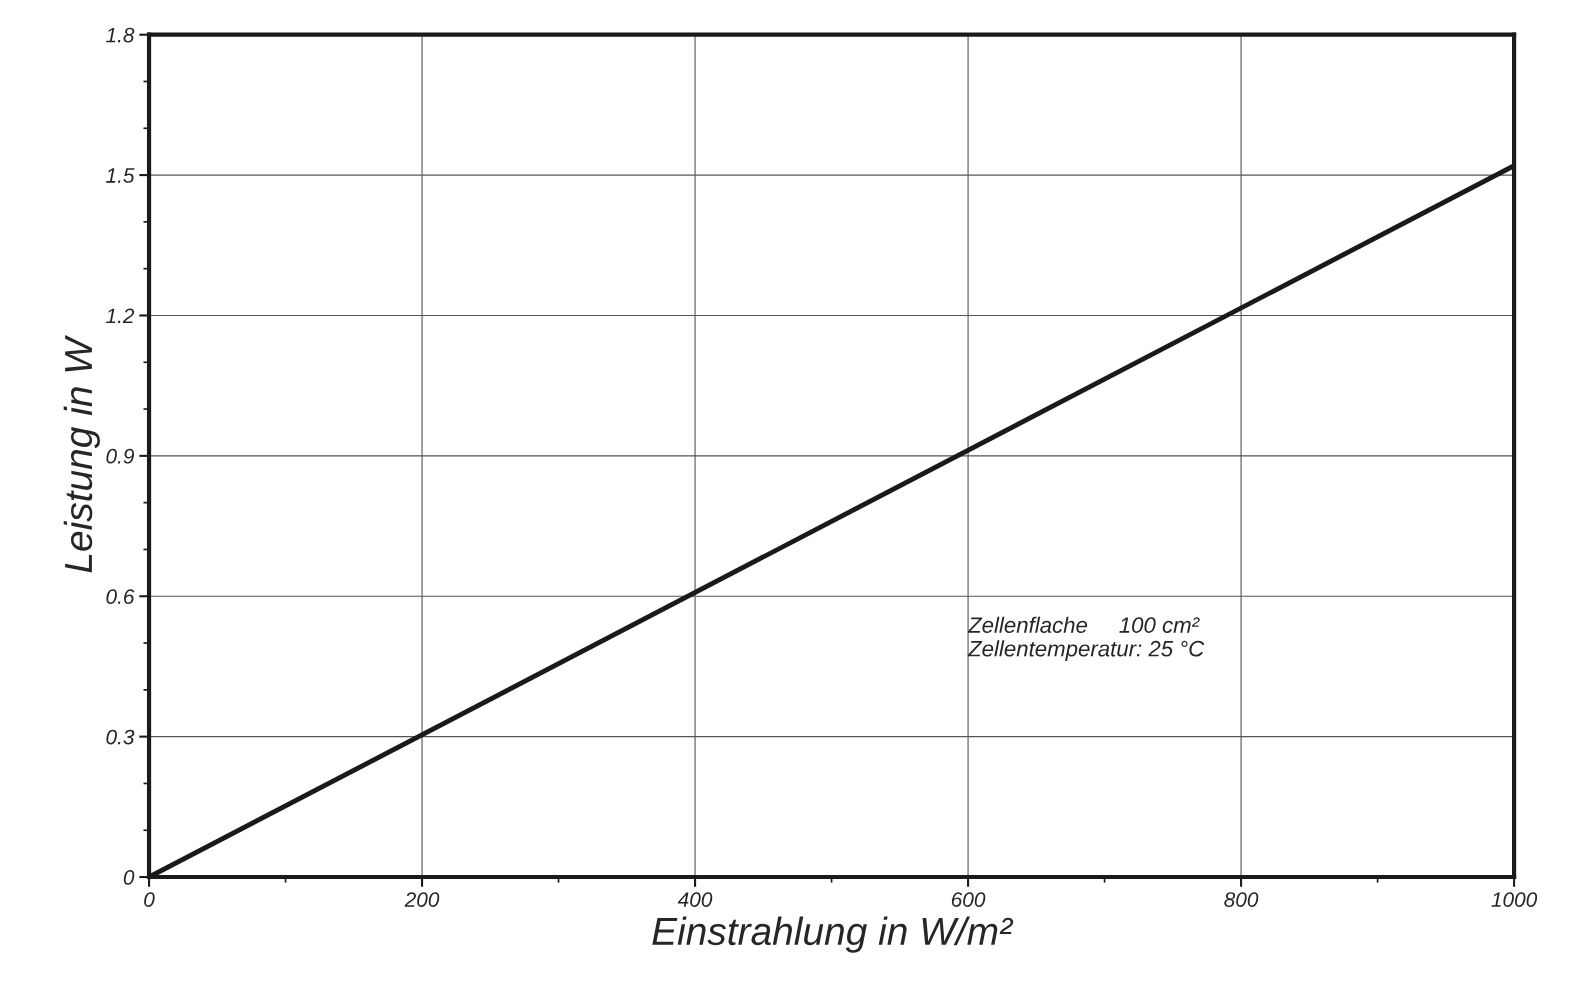 This screenshot has height=991, width=1569. Describe the element at coordinates (81, 453) in the screenshot. I see `y-axis-title: Leistung in W` at that location.